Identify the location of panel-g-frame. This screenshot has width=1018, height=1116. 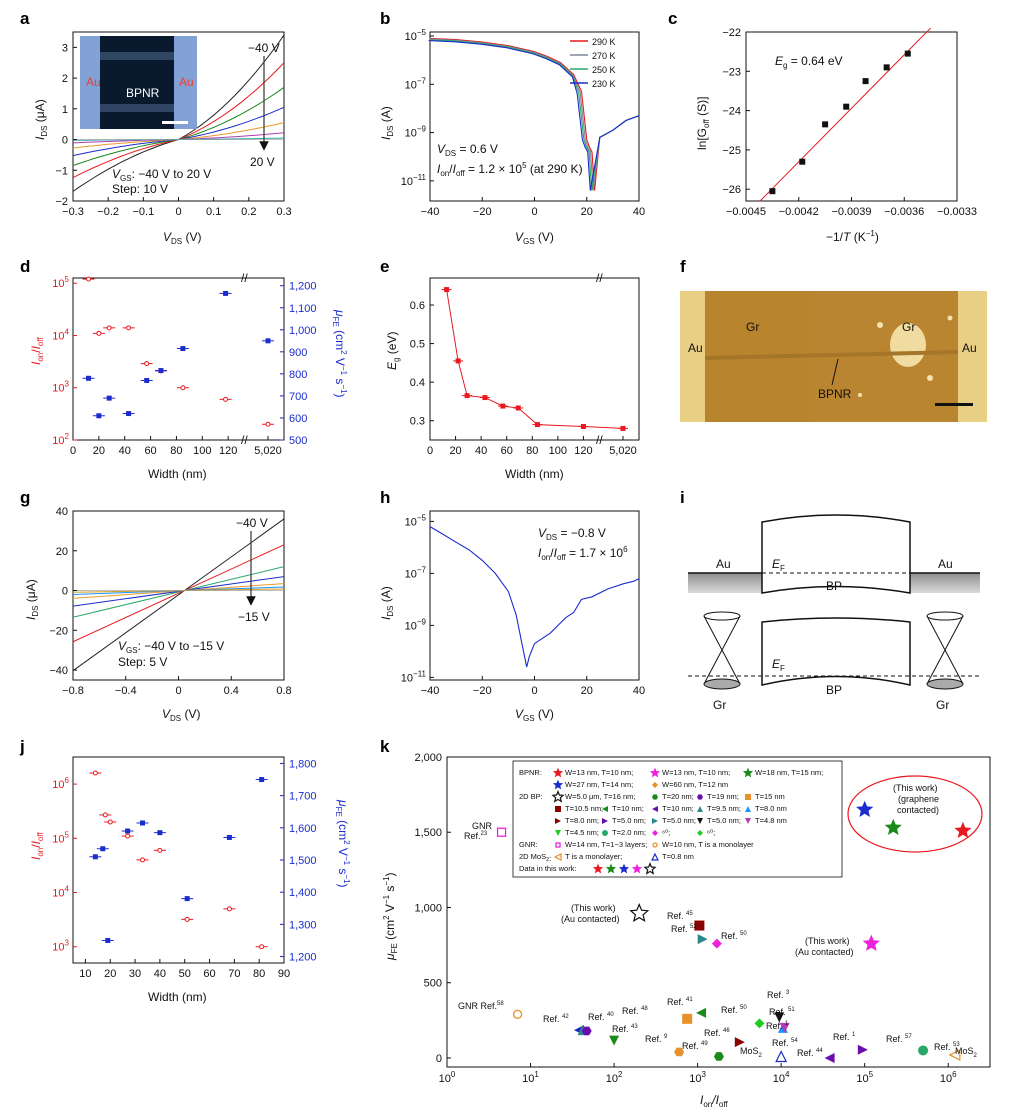
(178, 595).